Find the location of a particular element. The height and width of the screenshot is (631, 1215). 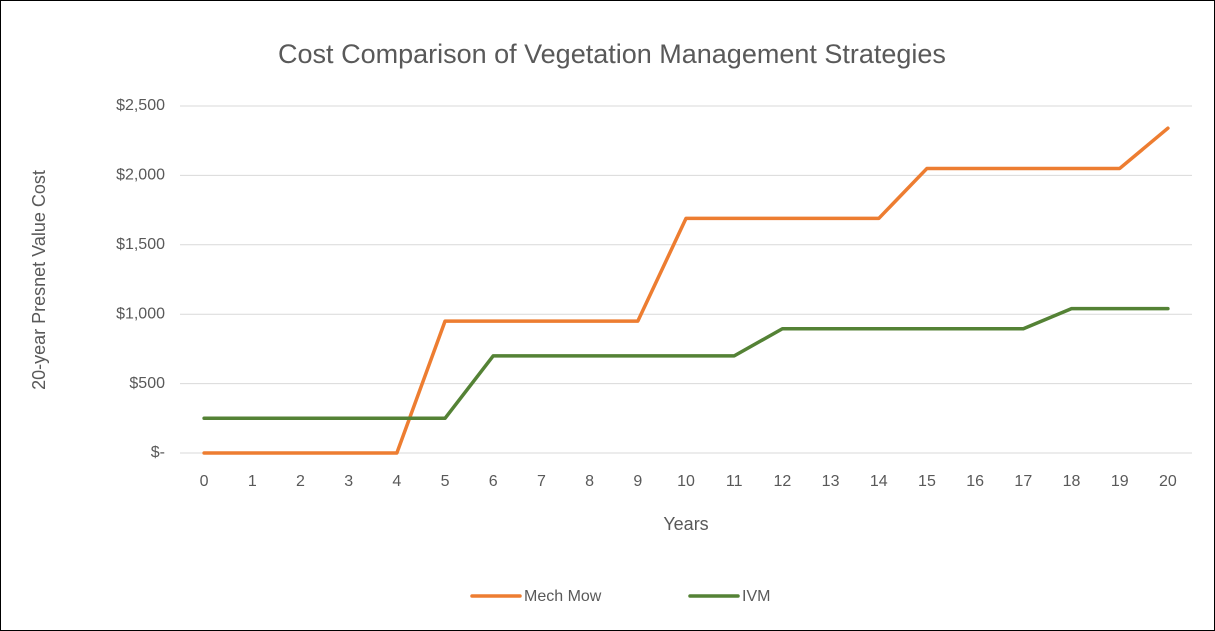

y-tick-label: $1,500 is located at coordinates (140, 244).